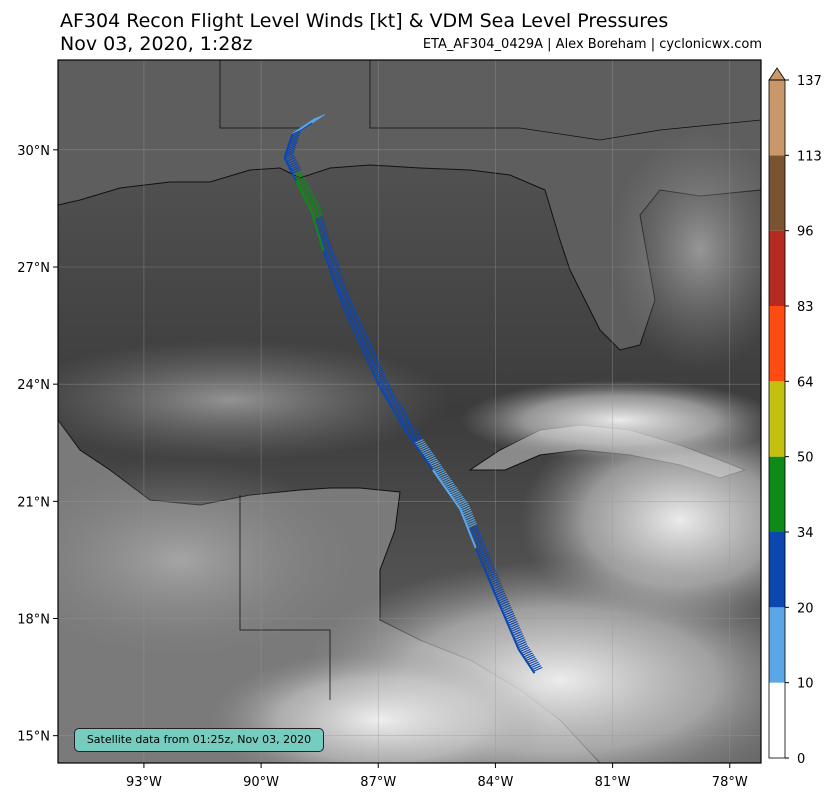 The image size is (836, 800). I want to click on satellite-note-badge: Satellite data from 01:25z, Nov 03, 2020, so click(199, 740).